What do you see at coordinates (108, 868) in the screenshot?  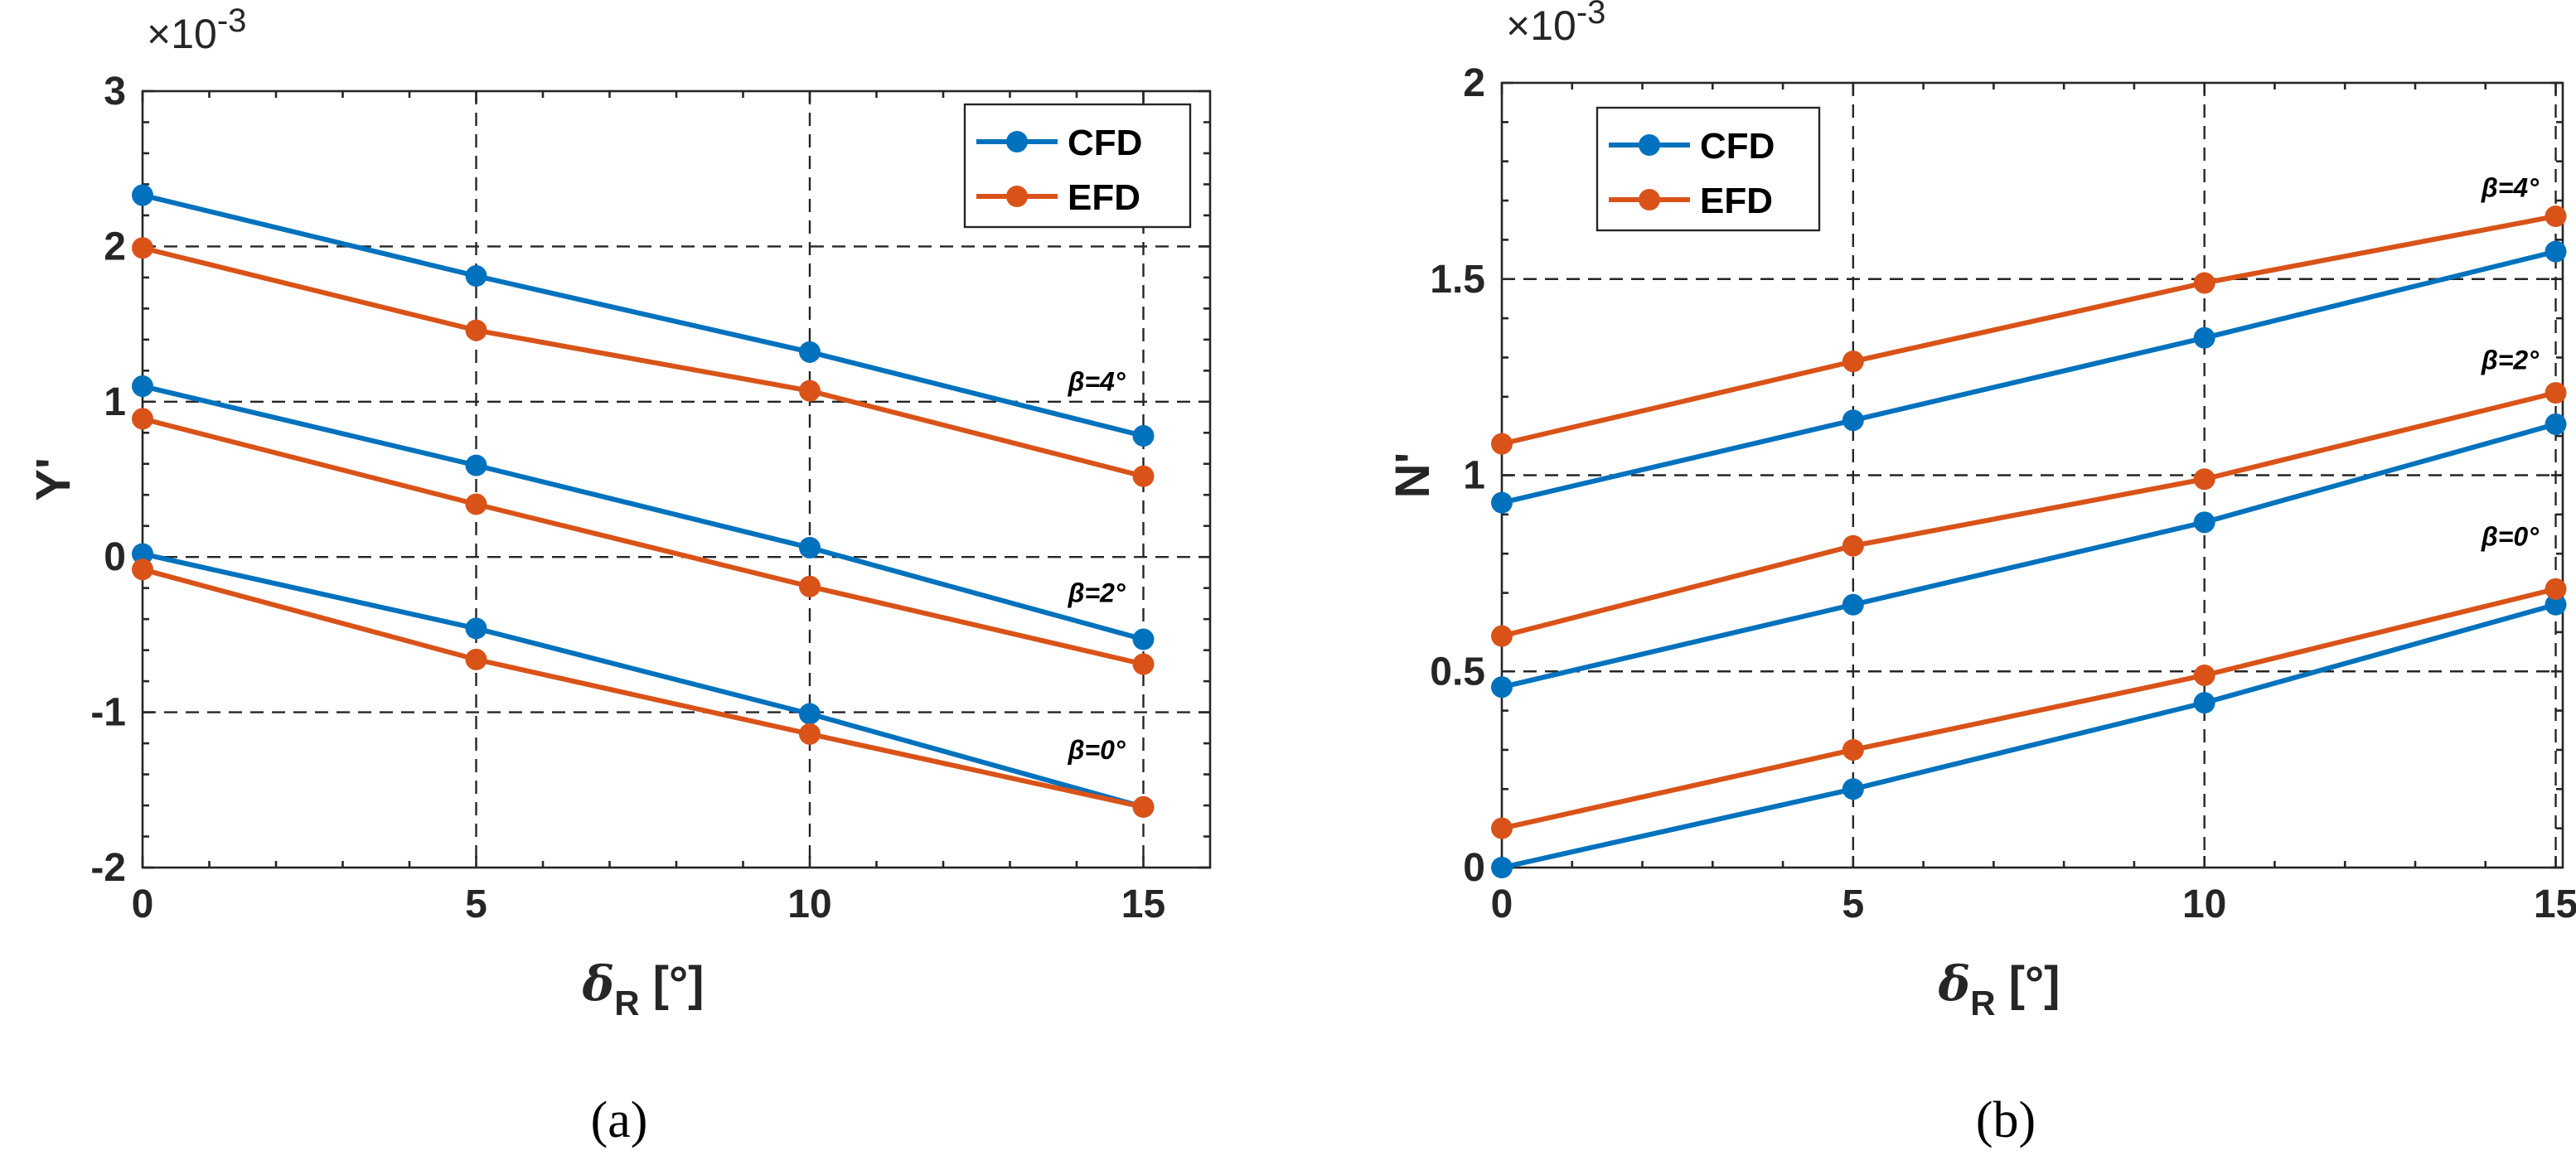 I see `y-tick-label: -2` at bounding box center [108, 868].